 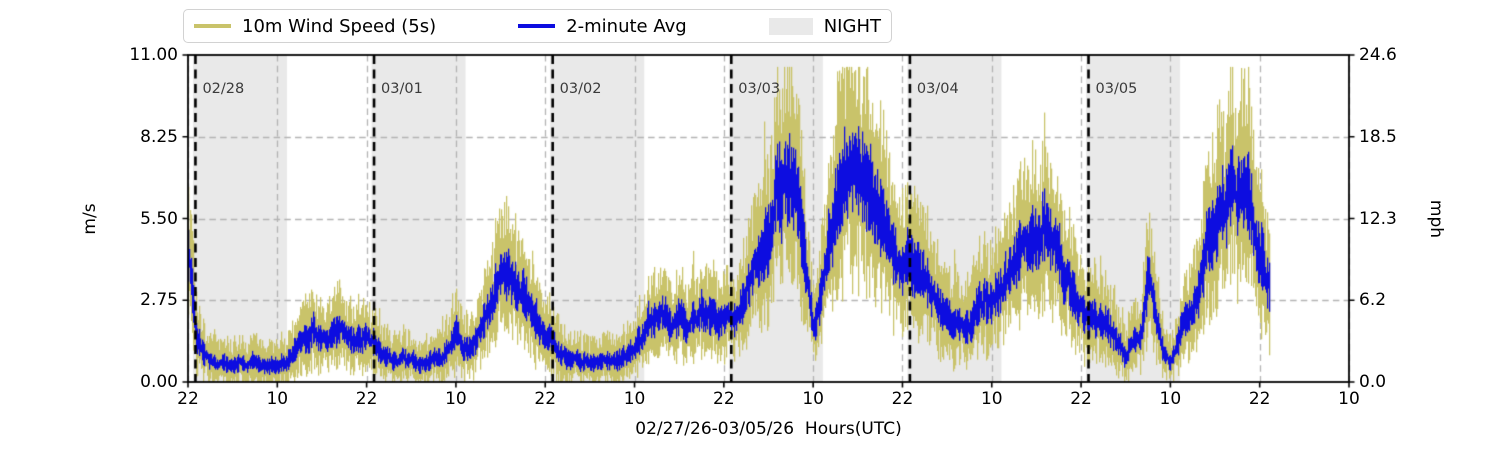 What do you see at coordinates (626, 26) in the screenshot?
I see `legend-label-1: 2-minute Avg` at bounding box center [626, 26].